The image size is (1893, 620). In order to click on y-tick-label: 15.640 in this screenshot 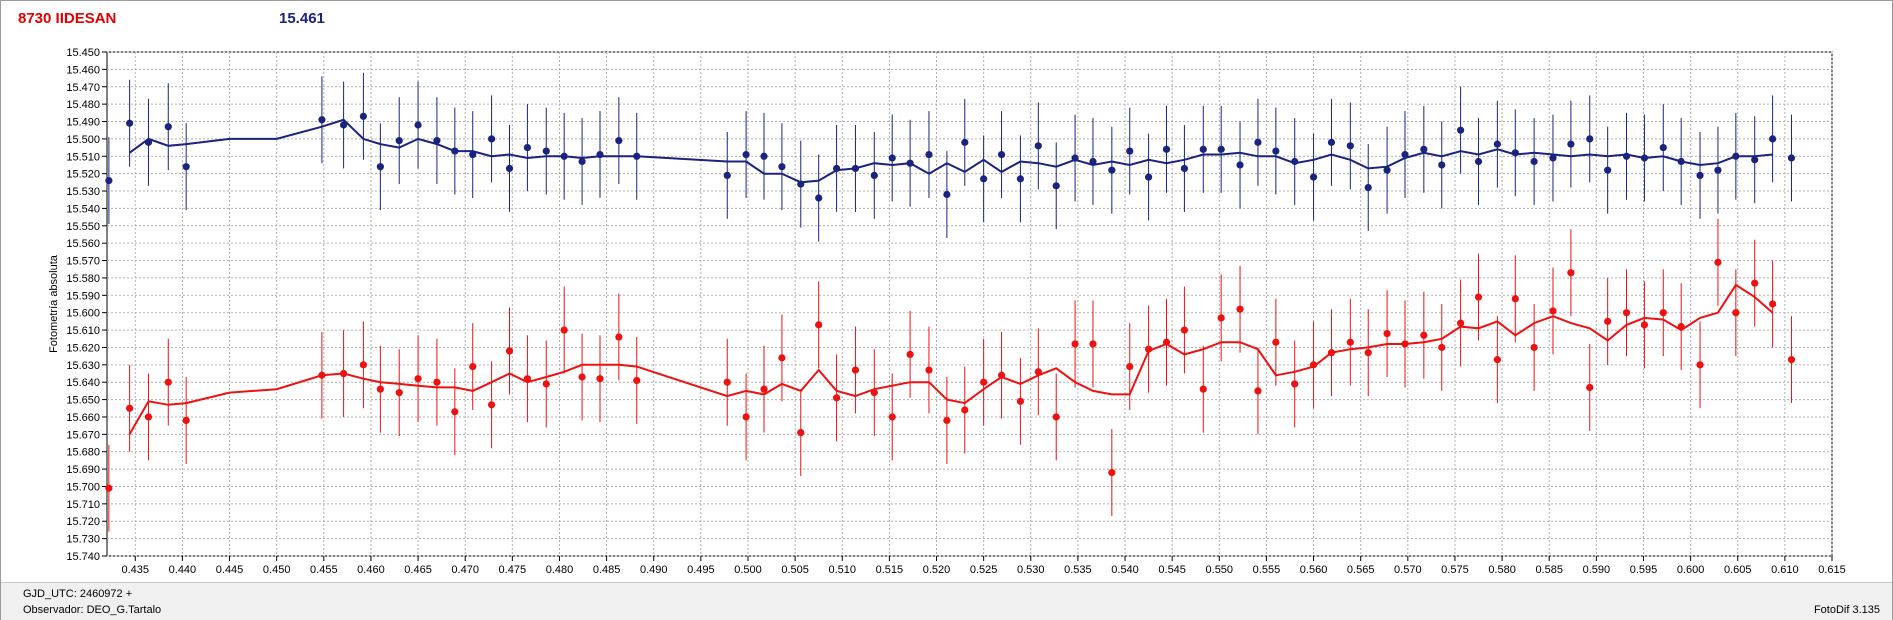, I will do `click(83, 383)`.